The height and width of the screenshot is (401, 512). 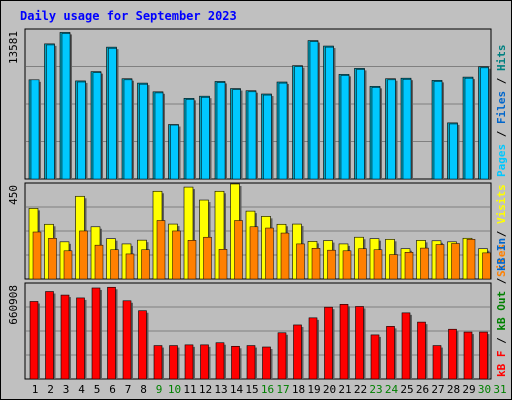 What do you see at coordinates (237, 389) in the screenshot?
I see `day-label-14: 14` at bounding box center [237, 389].